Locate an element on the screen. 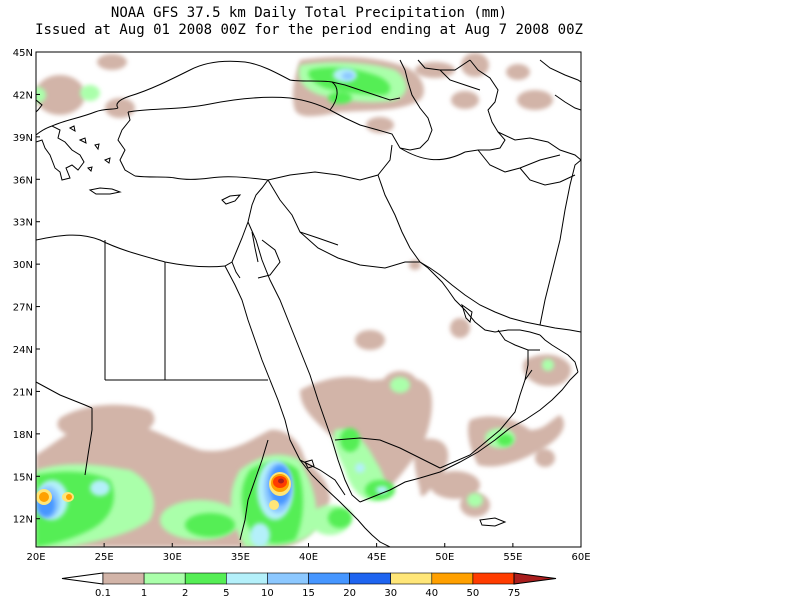 This screenshot has height=600, width=800. lon-label: 45E is located at coordinates (376, 557).